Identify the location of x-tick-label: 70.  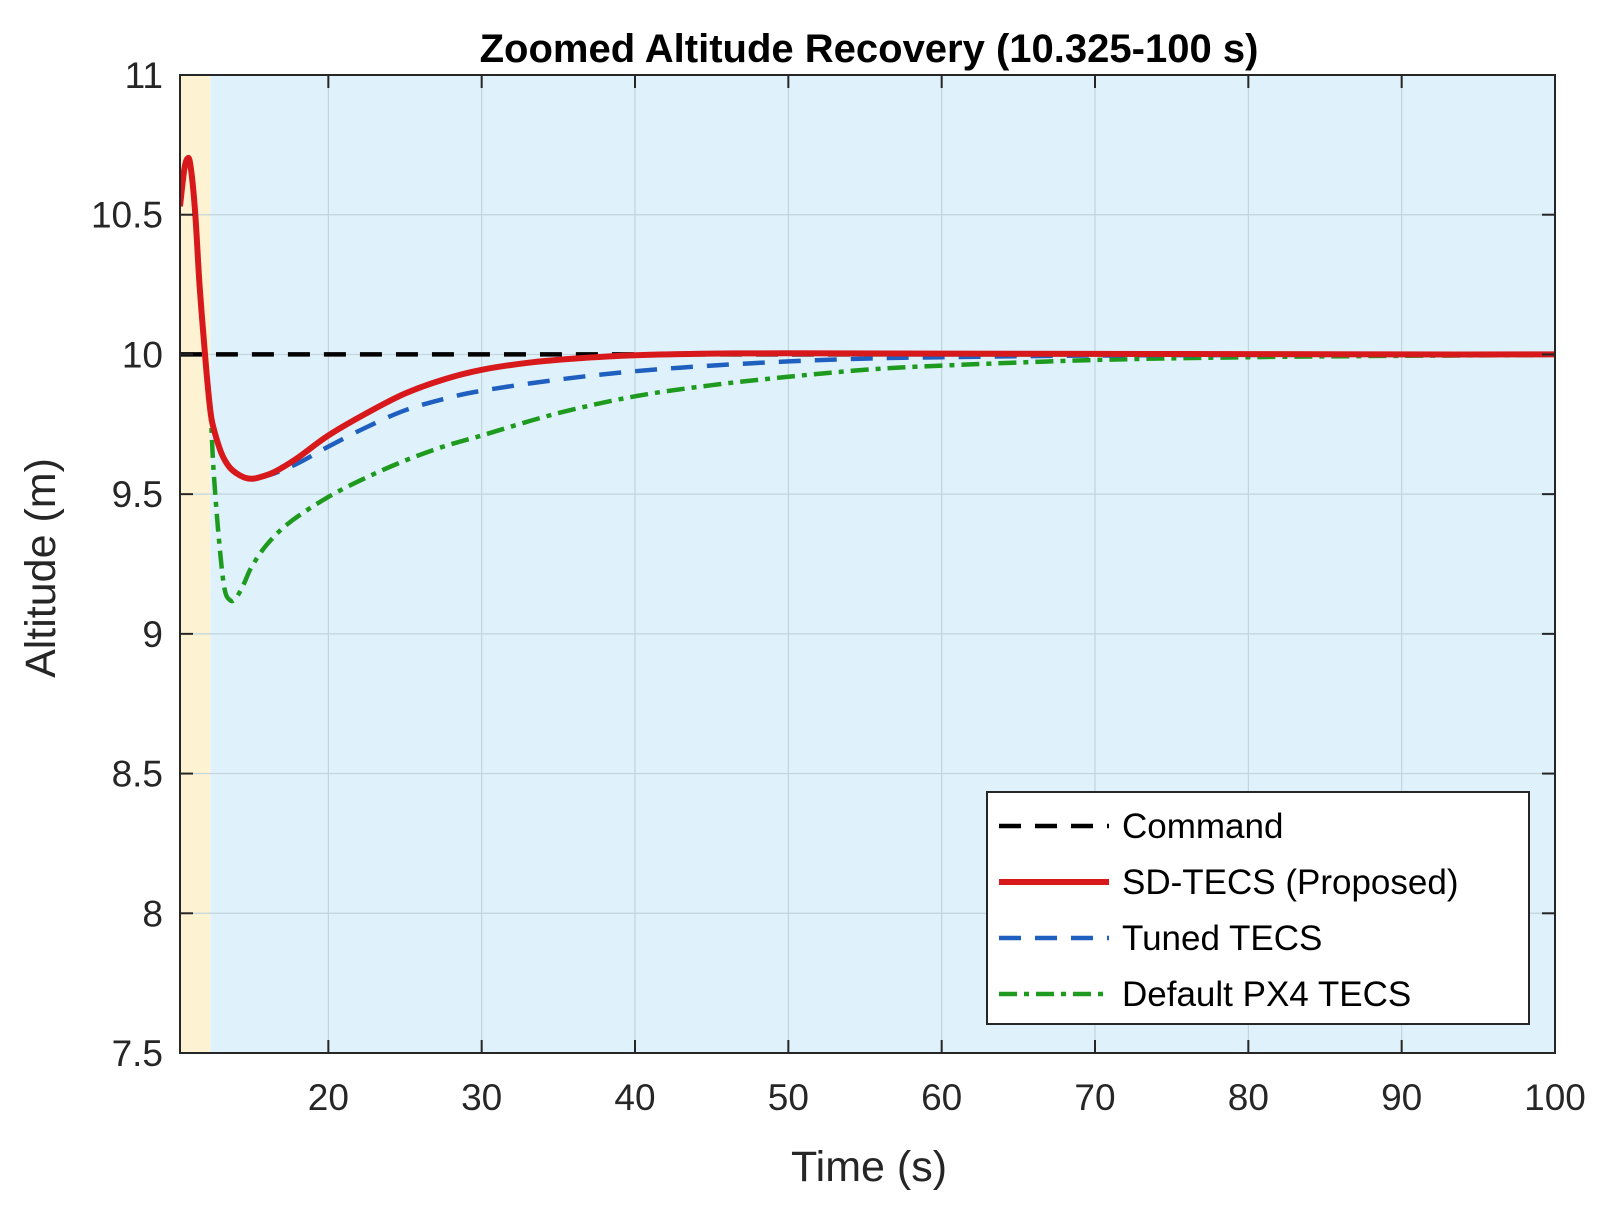
(1094, 1097).